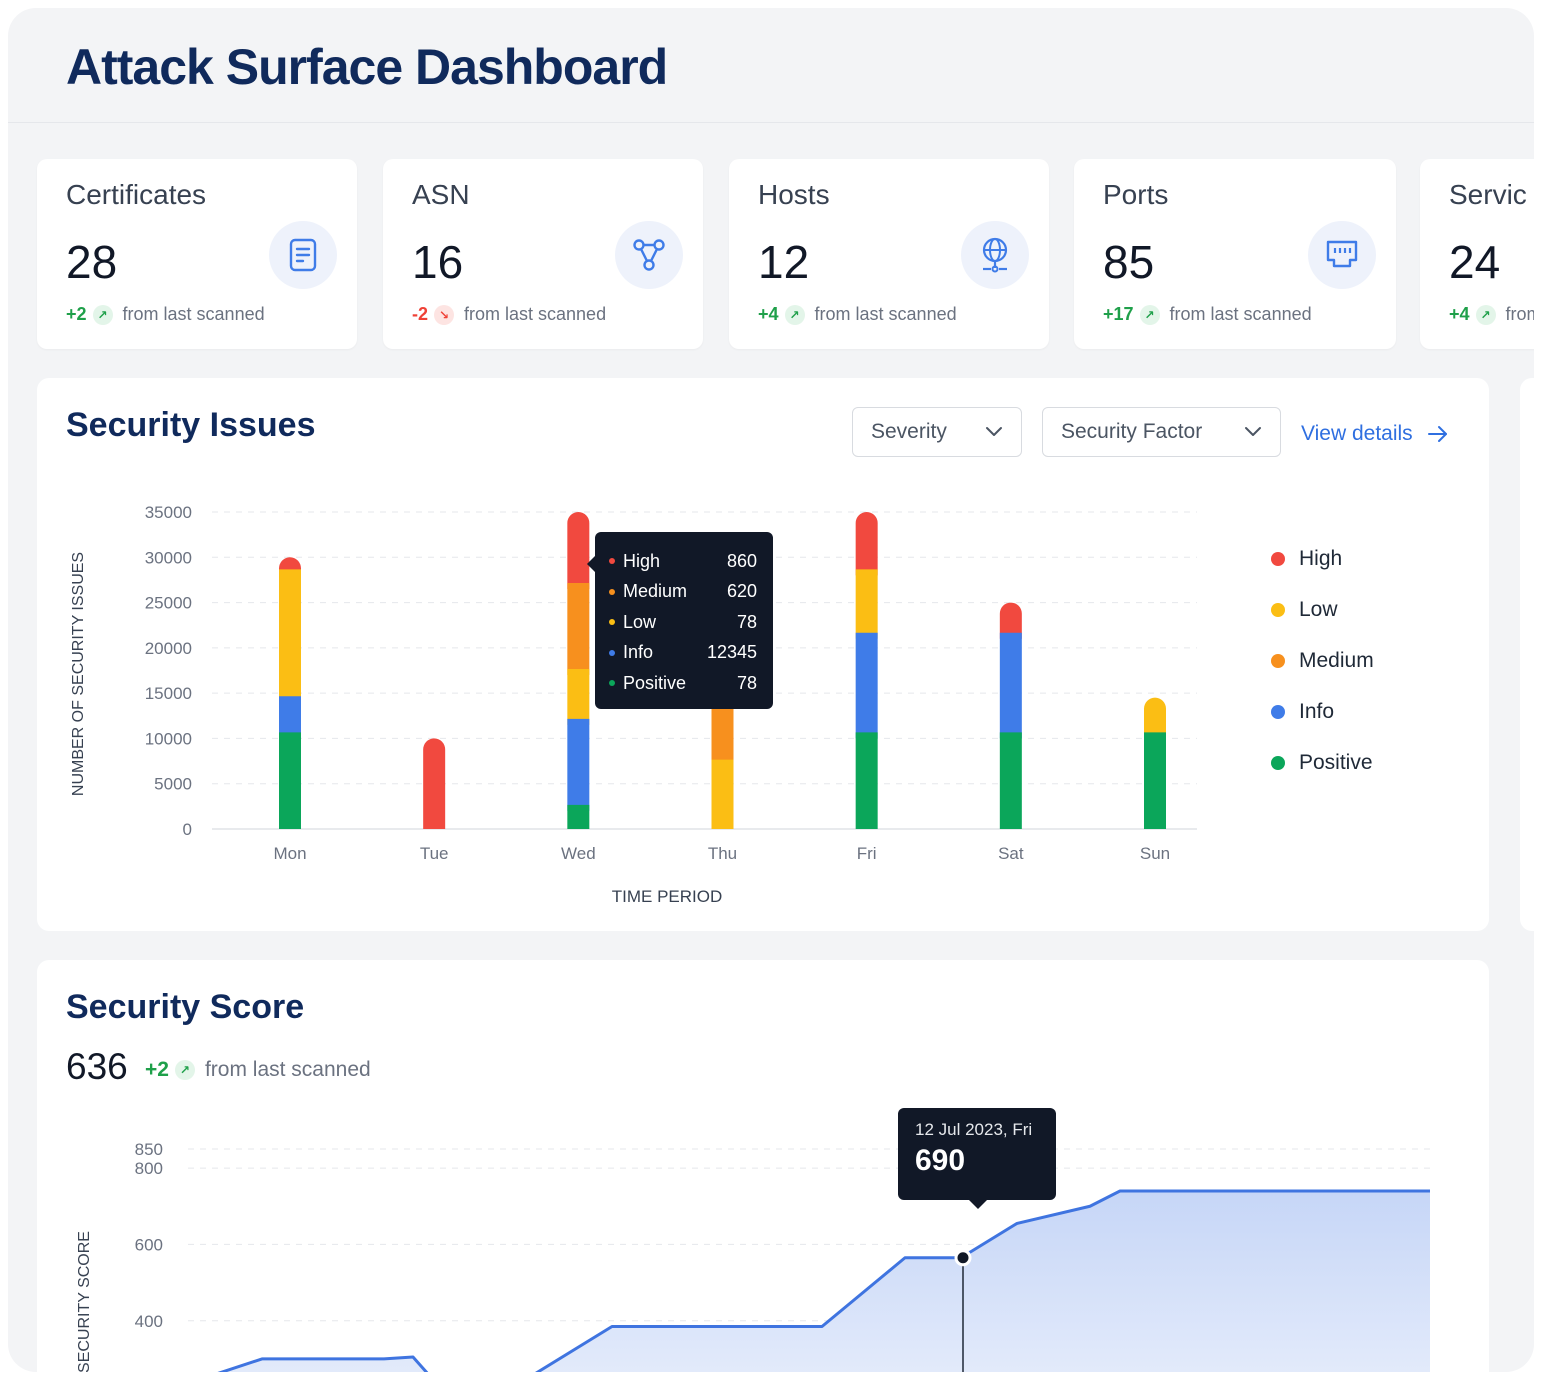  I want to click on tooltip-value: 860, so click(741, 560).